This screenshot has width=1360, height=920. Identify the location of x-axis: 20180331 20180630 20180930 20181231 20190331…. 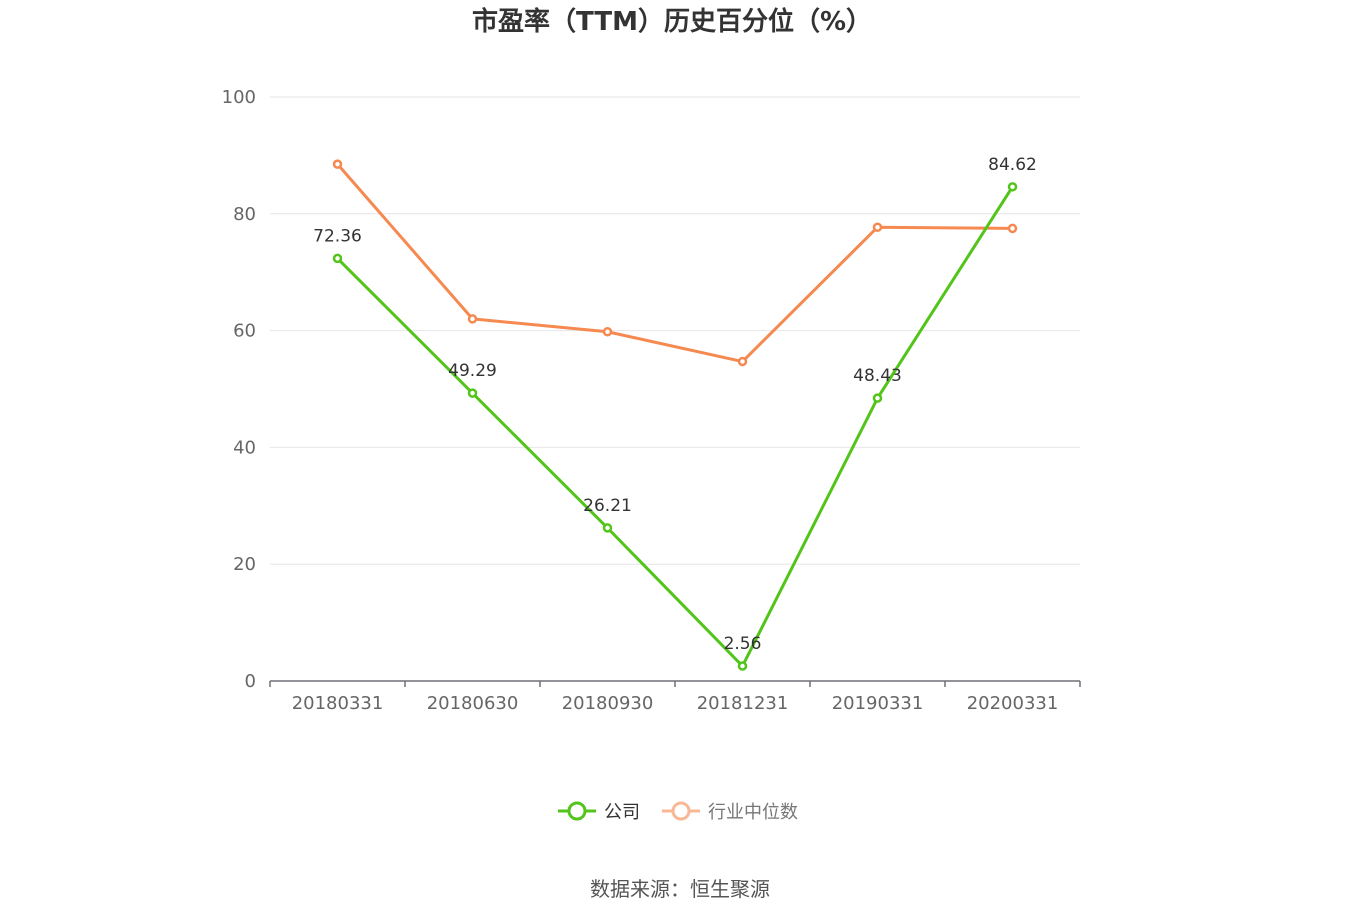
(675, 697).